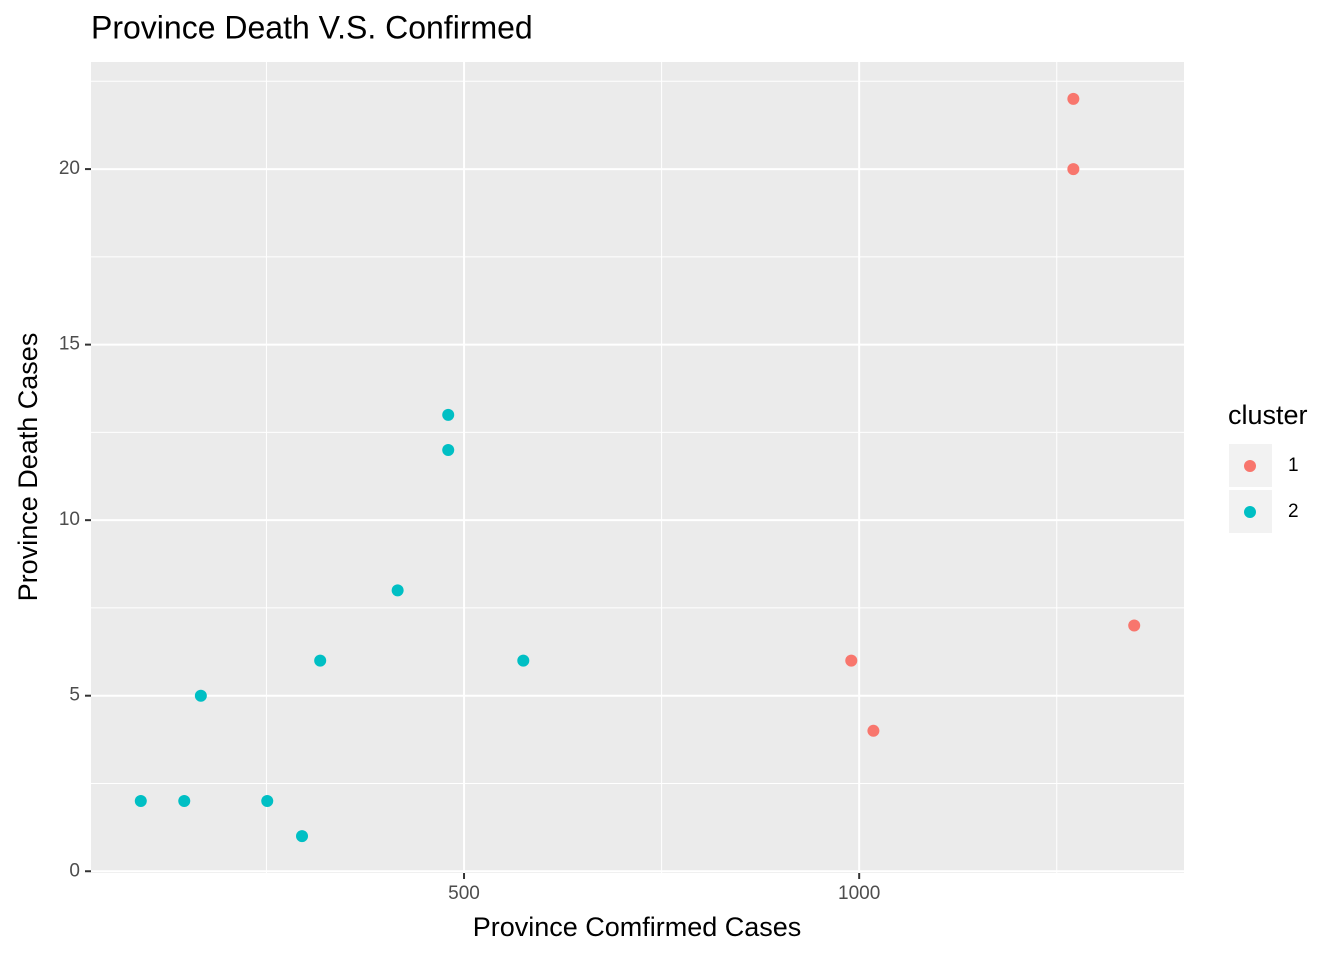 The height and width of the screenshot is (960, 1344). What do you see at coordinates (637, 927) in the screenshot?
I see `x-axis-label: Province Comfirmed Cases` at bounding box center [637, 927].